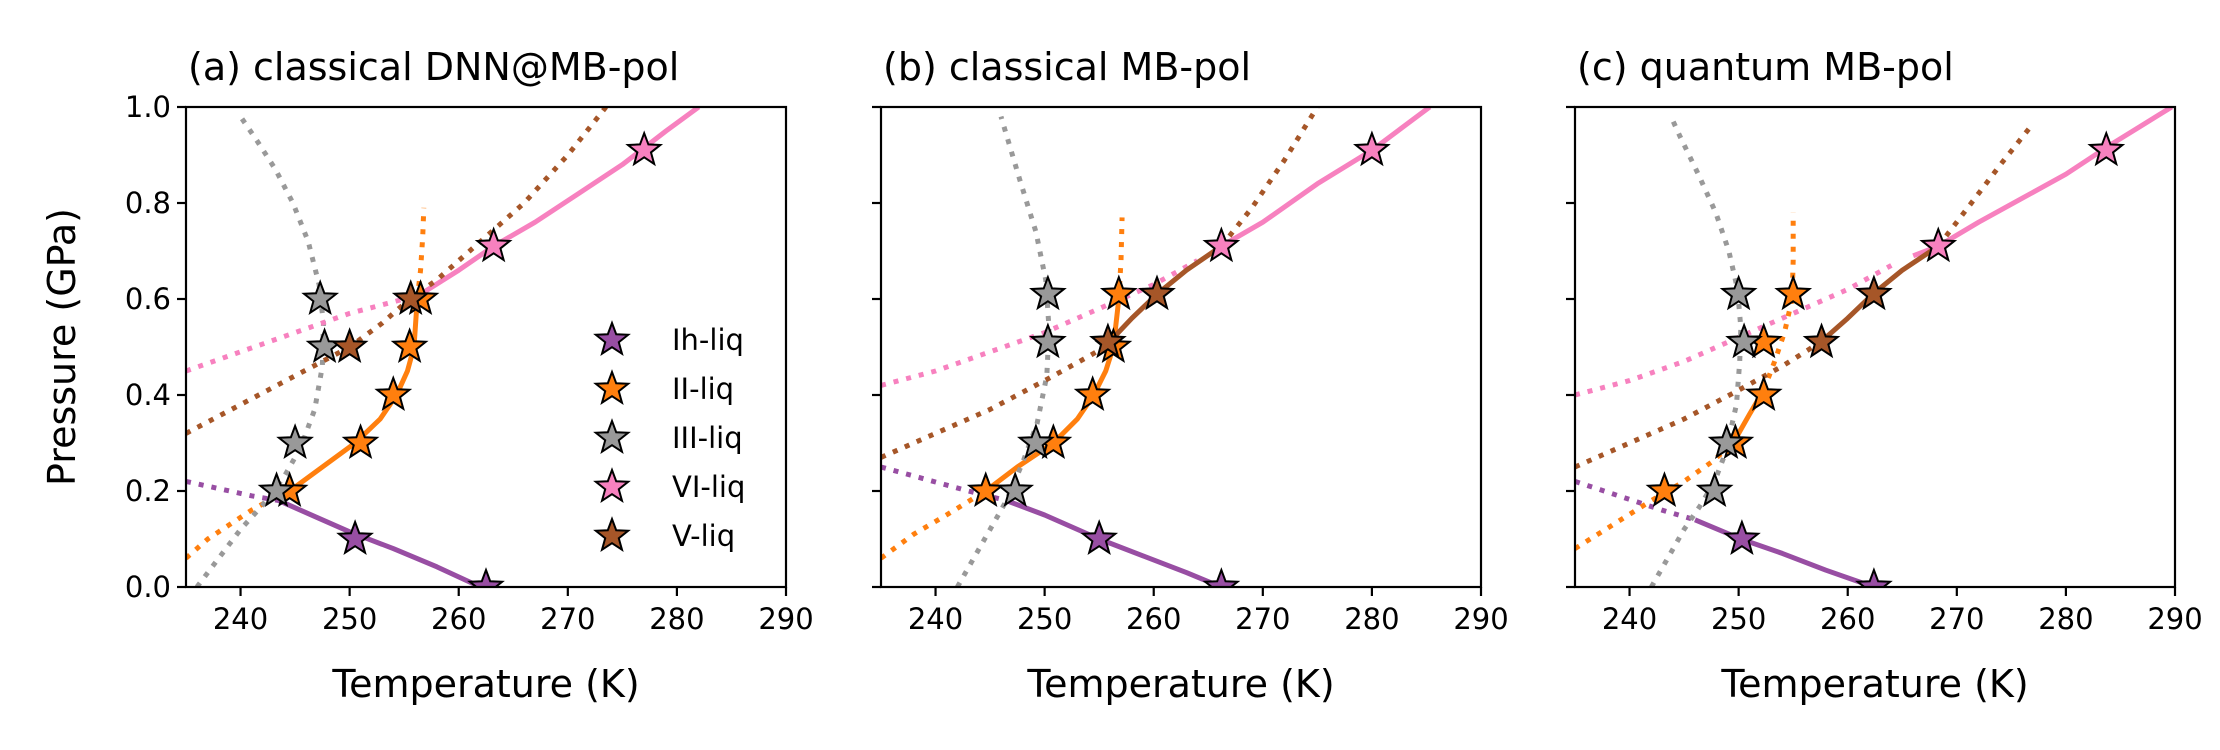 This screenshot has width=2220, height=750. What do you see at coordinates (612, 436) in the screenshot?
I see `legend-marker-iii-liq` at bounding box center [612, 436].